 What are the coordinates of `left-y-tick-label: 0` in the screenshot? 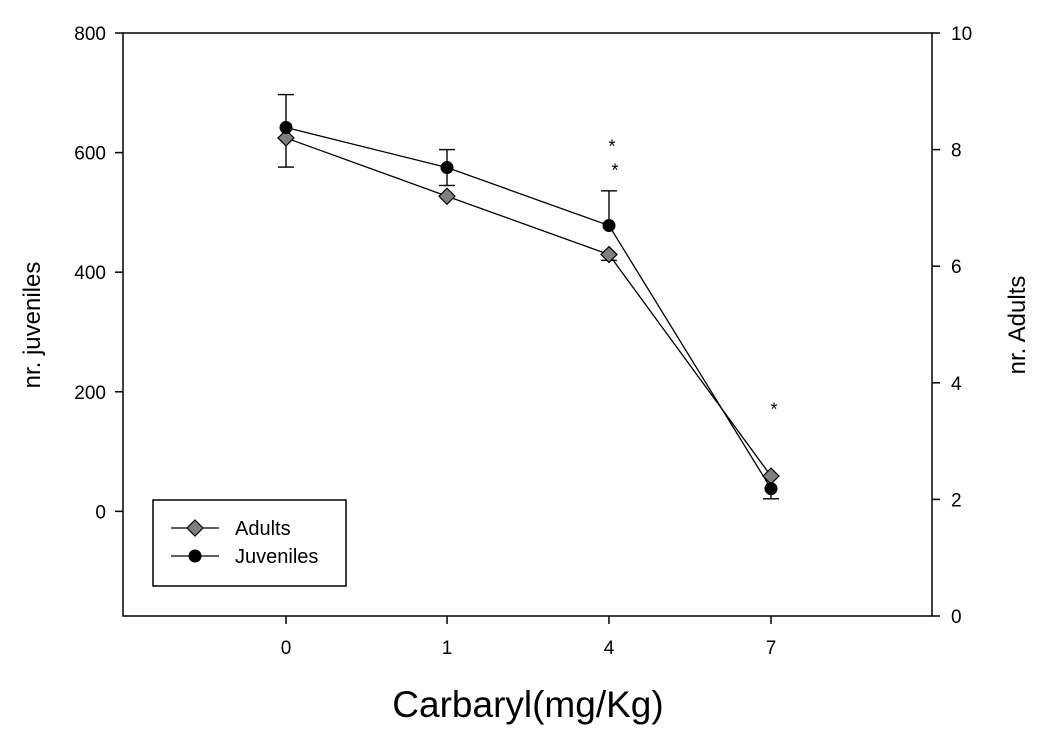 It's located at (100, 512).